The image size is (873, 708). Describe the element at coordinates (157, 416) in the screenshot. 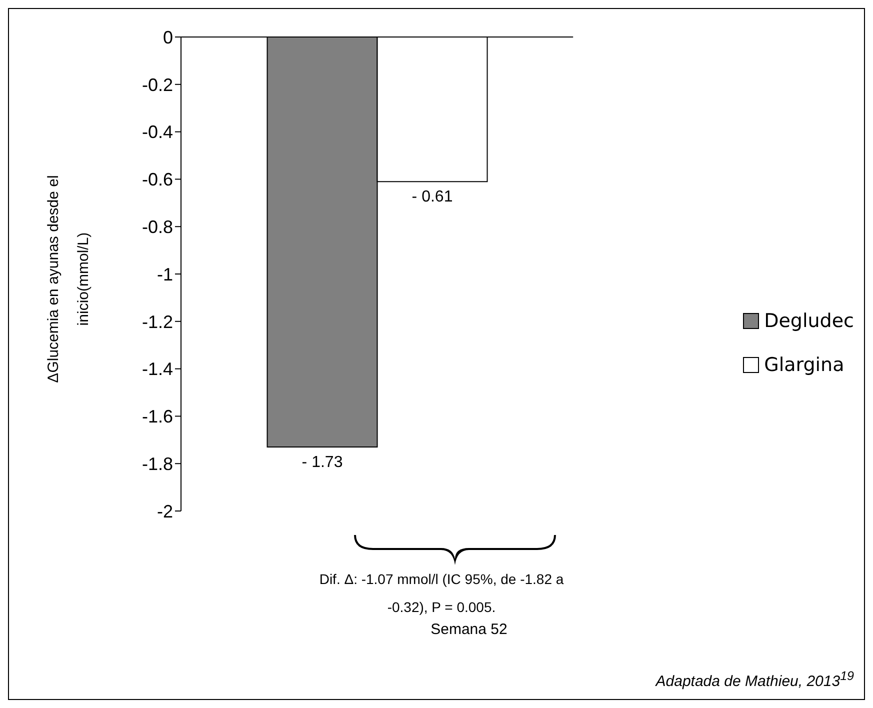

I see `y-tick-label: -1.6` at that location.